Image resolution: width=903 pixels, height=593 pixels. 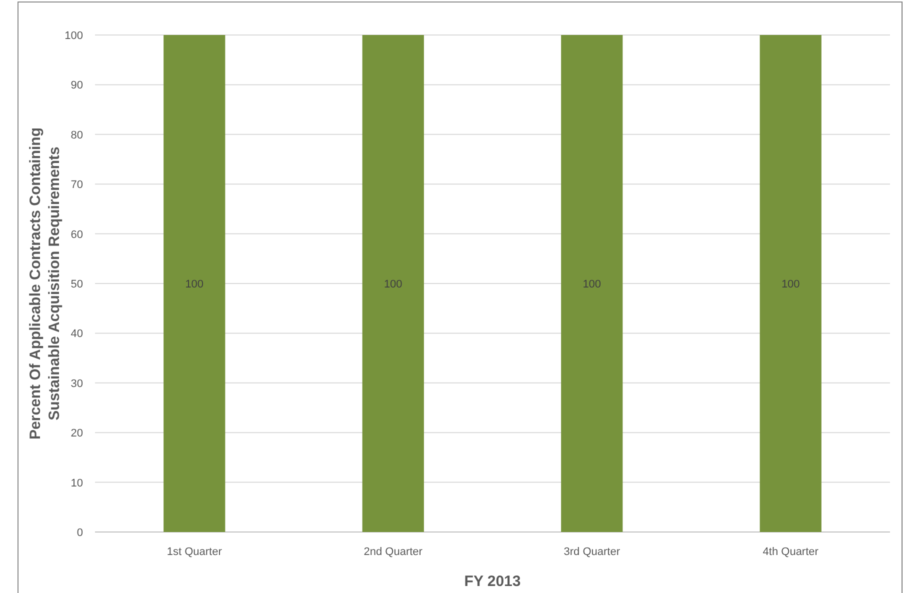 What do you see at coordinates (45, 284) in the screenshot?
I see `y-axis-title: Percent Of Applicable Contracts Containing Sustainable Acquisition Requirements` at bounding box center [45, 284].